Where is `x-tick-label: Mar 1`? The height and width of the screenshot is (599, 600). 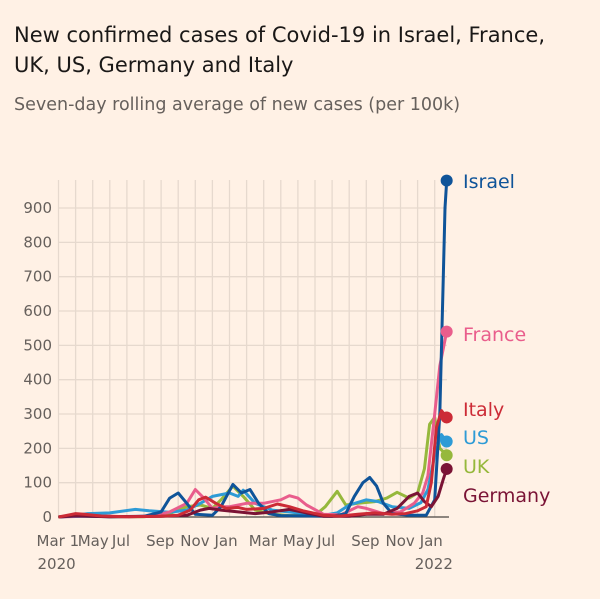 x-tick-label: Mar 1 is located at coordinates (58, 541).